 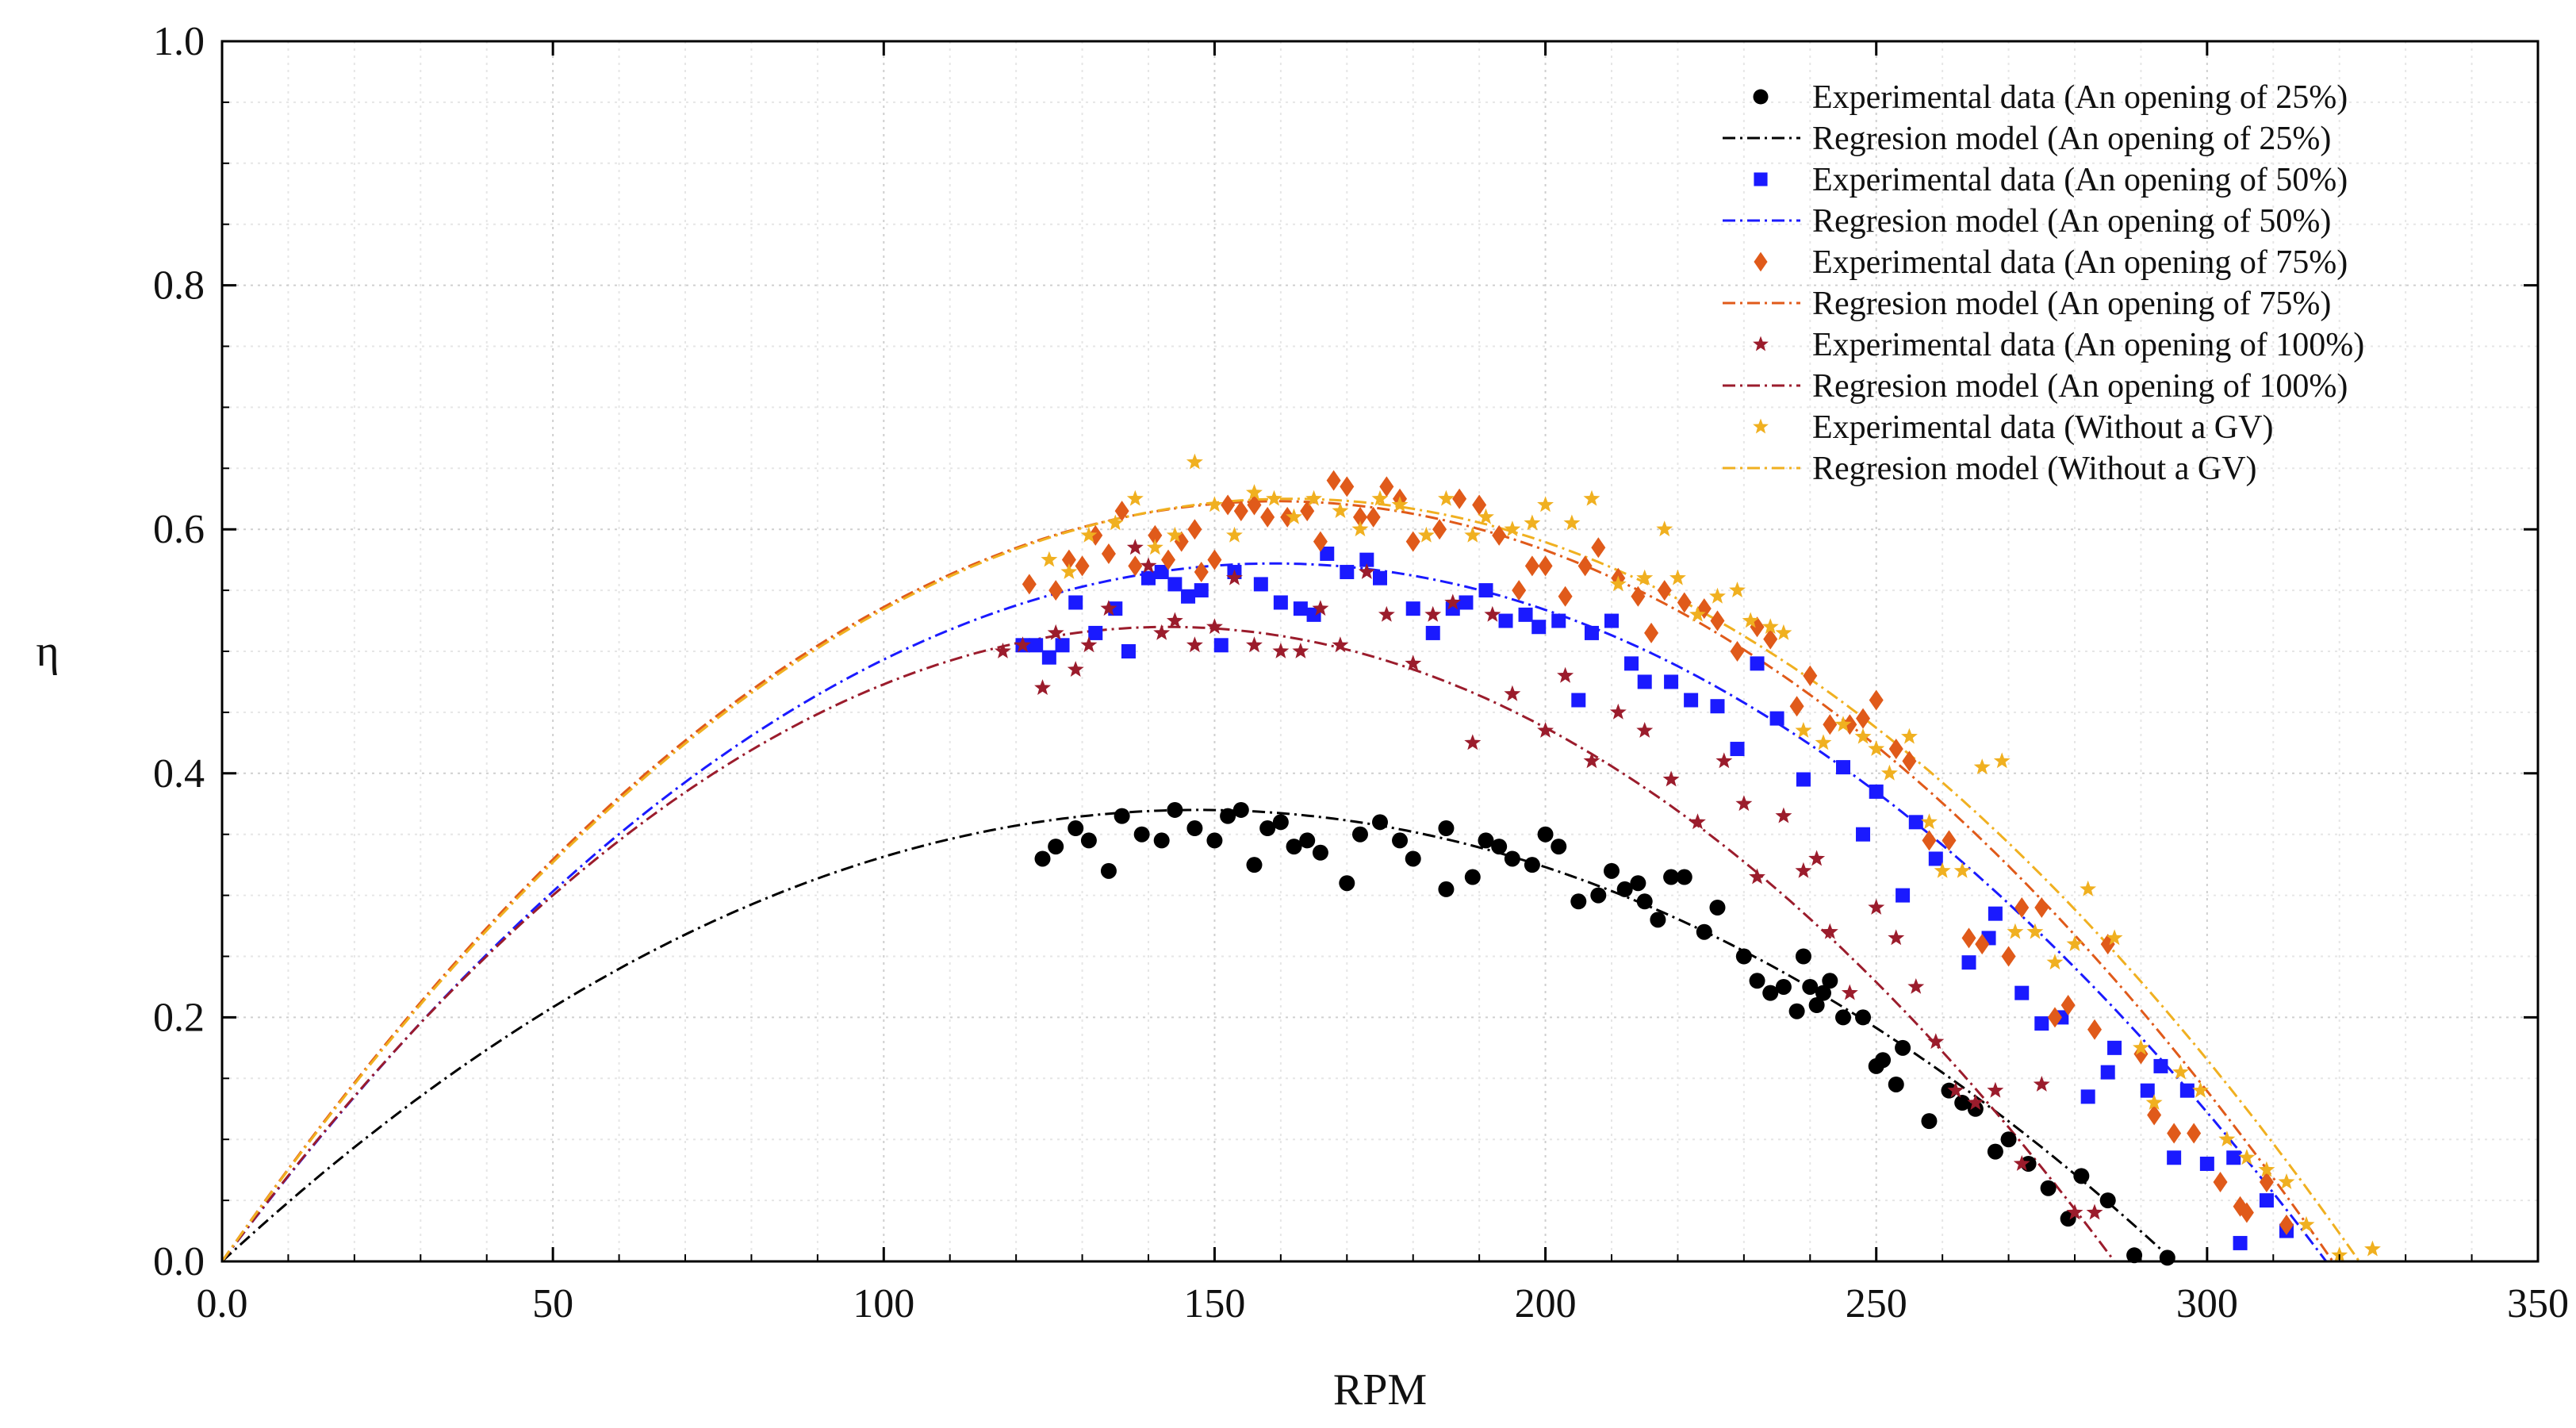 What do you see at coordinates (179, 1018) in the screenshot?
I see `y-tick-label: 0.2` at bounding box center [179, 1018].